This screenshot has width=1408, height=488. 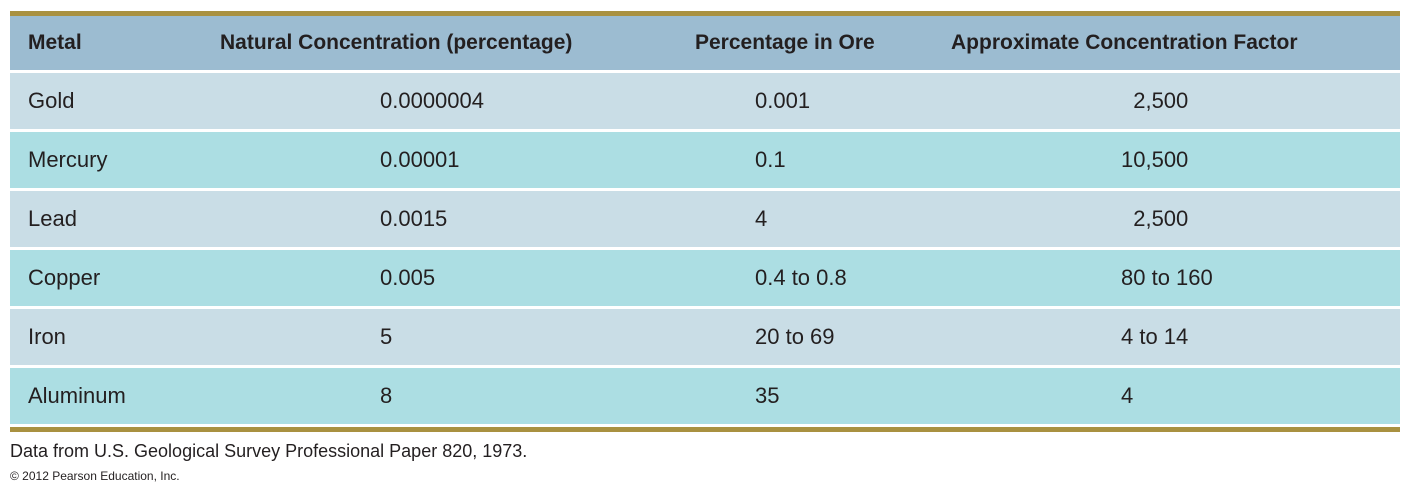 I want to click on cell-percentage-in-ore: 35, so click(x=767, y=395).